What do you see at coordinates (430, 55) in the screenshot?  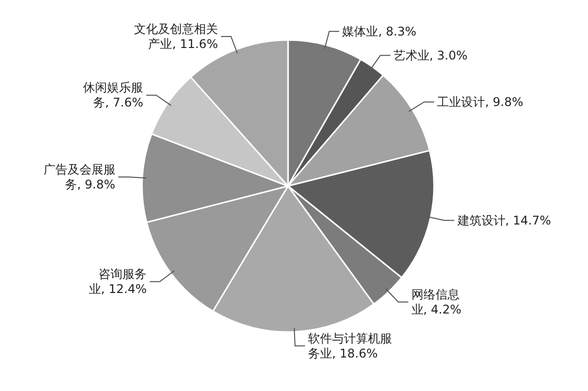 I see `slice-label: 艺术业, 3.0%` at bounding box center [430, 55].